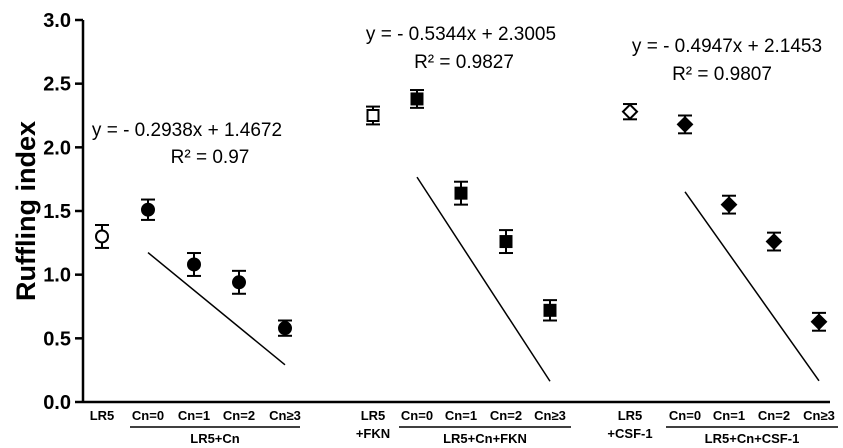  Describe the element at coordinates (722, 74) in the screenshot. I see `r-squared-label: R² = 0.9807` at that location.